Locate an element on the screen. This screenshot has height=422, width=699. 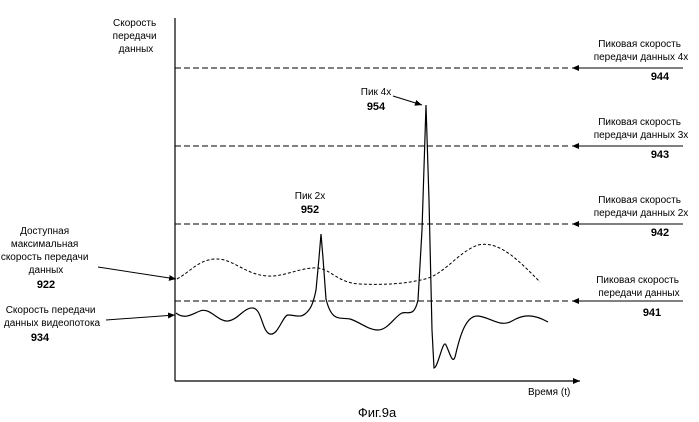
x-axis-label: Время (t) is located at coordinates (549, 392).